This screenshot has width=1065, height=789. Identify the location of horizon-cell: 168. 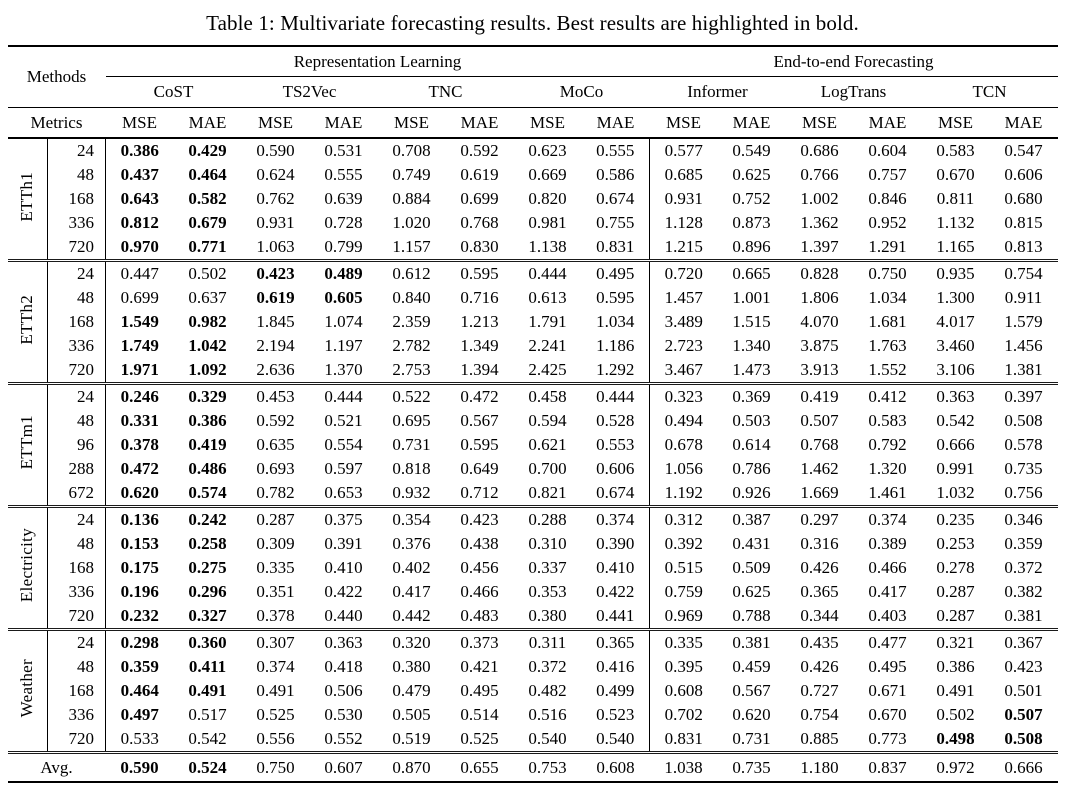
(76, 199).